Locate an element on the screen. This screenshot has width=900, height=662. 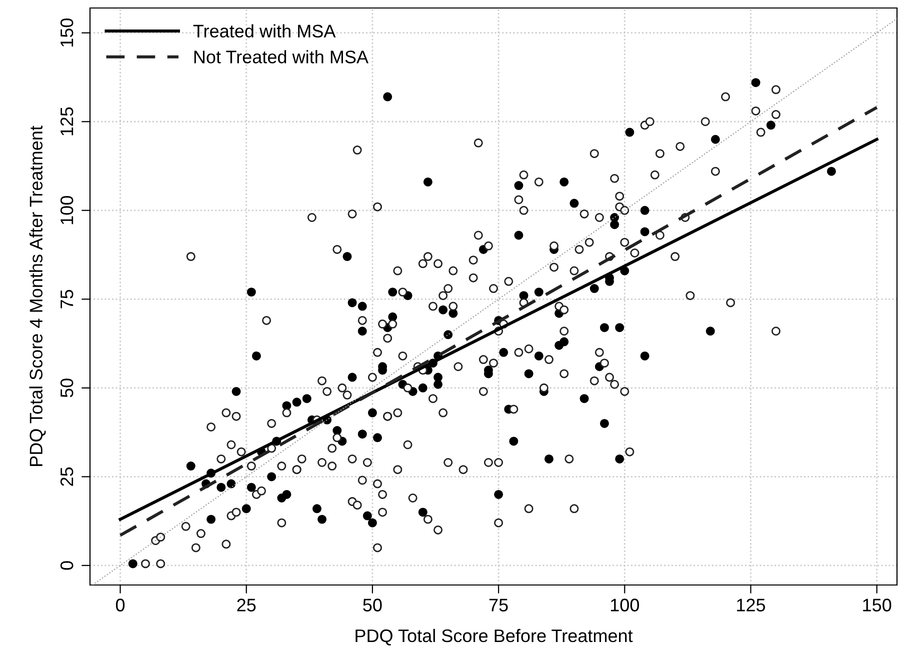
y-tick-label: 75 is located at coordinates (67, 299).